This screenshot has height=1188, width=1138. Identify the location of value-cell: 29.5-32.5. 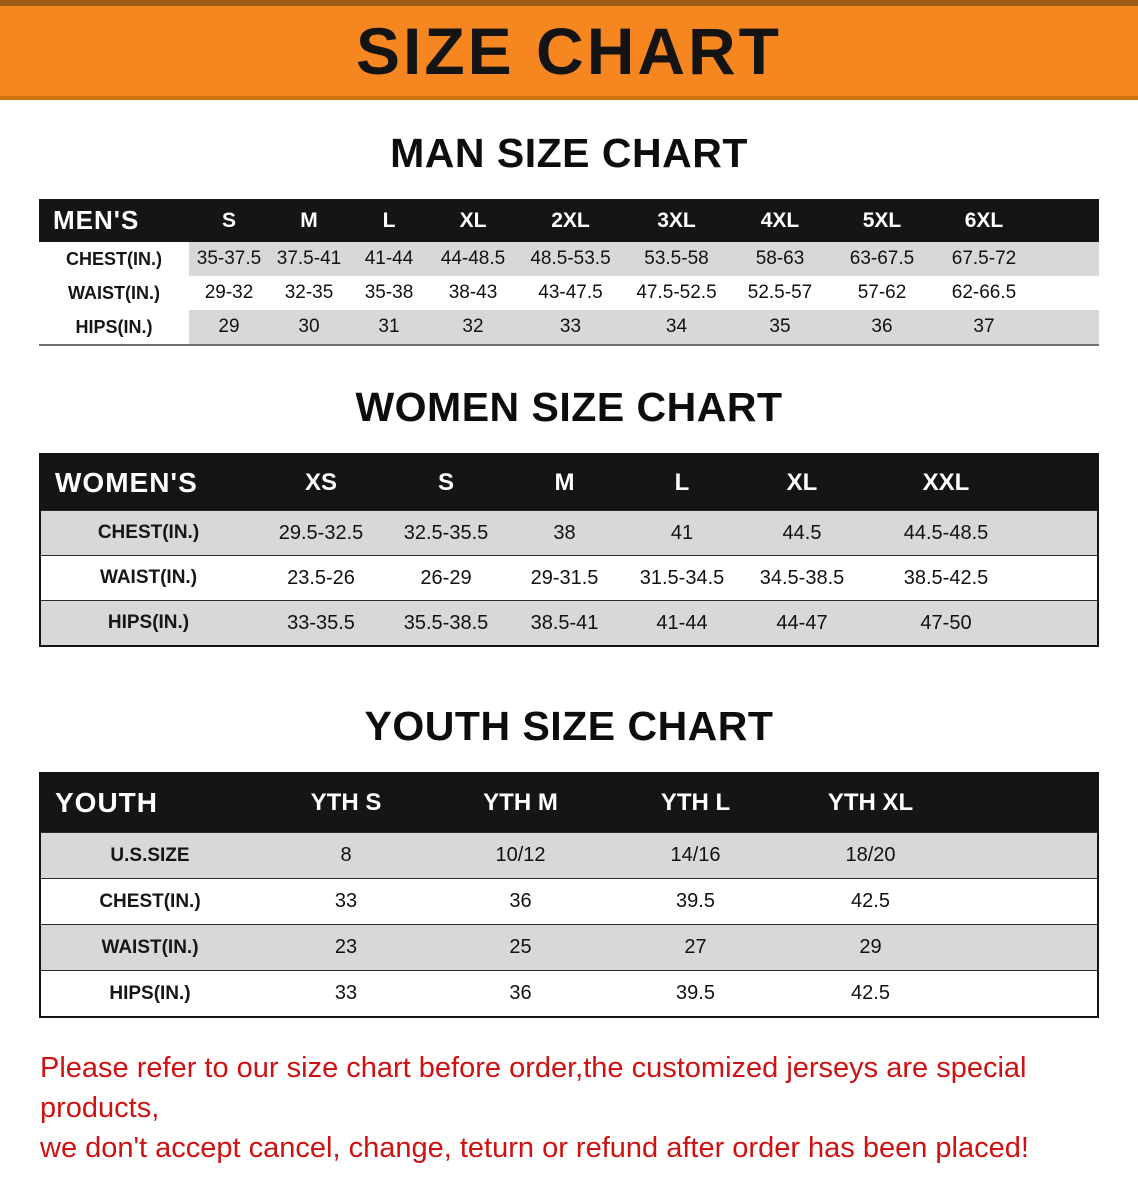
(321, 532).